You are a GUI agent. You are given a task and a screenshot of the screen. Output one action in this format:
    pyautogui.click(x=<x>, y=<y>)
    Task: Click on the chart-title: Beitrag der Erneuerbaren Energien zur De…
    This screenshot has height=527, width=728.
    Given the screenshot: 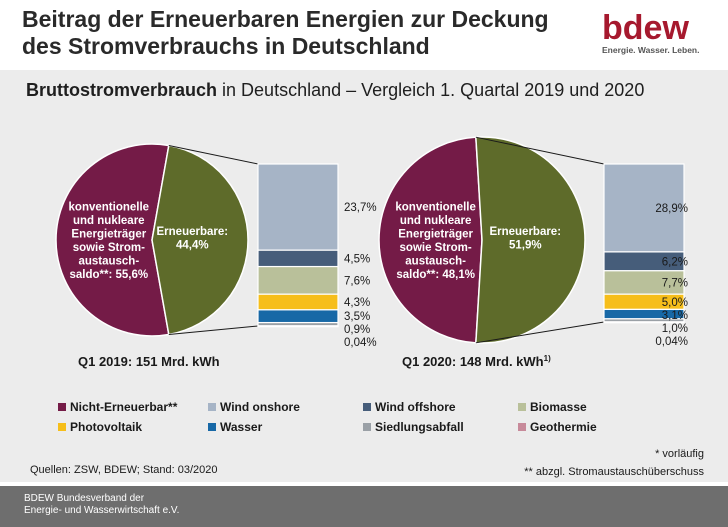 What is the action you would take?
    pyautogui.click(x=302, y=33)
    